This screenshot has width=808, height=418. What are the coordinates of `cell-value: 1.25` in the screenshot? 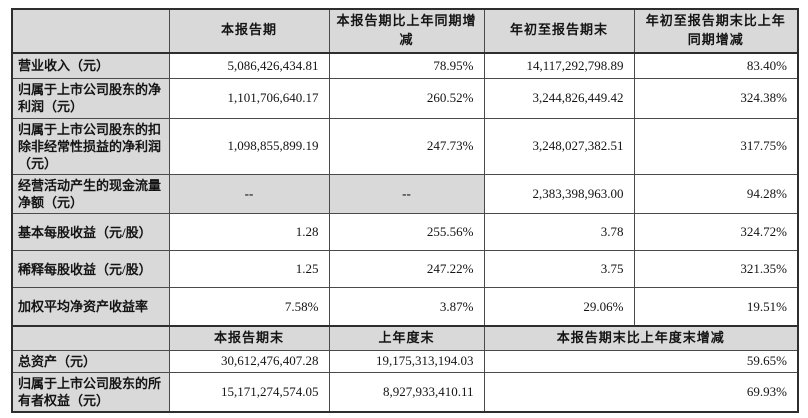 It's located at (249, 269).